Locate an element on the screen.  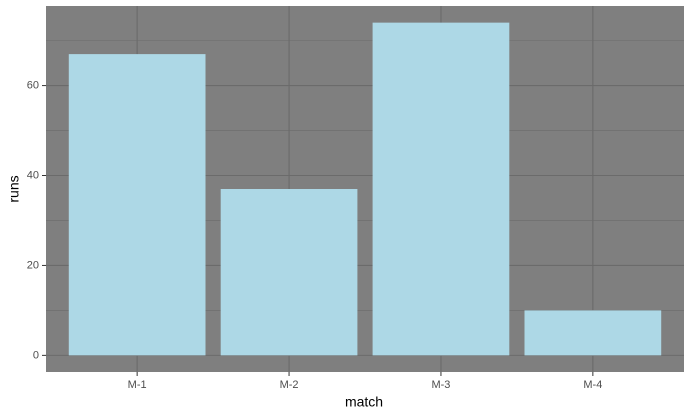
y-axis-title: runs is located at coordinates (14, 188).